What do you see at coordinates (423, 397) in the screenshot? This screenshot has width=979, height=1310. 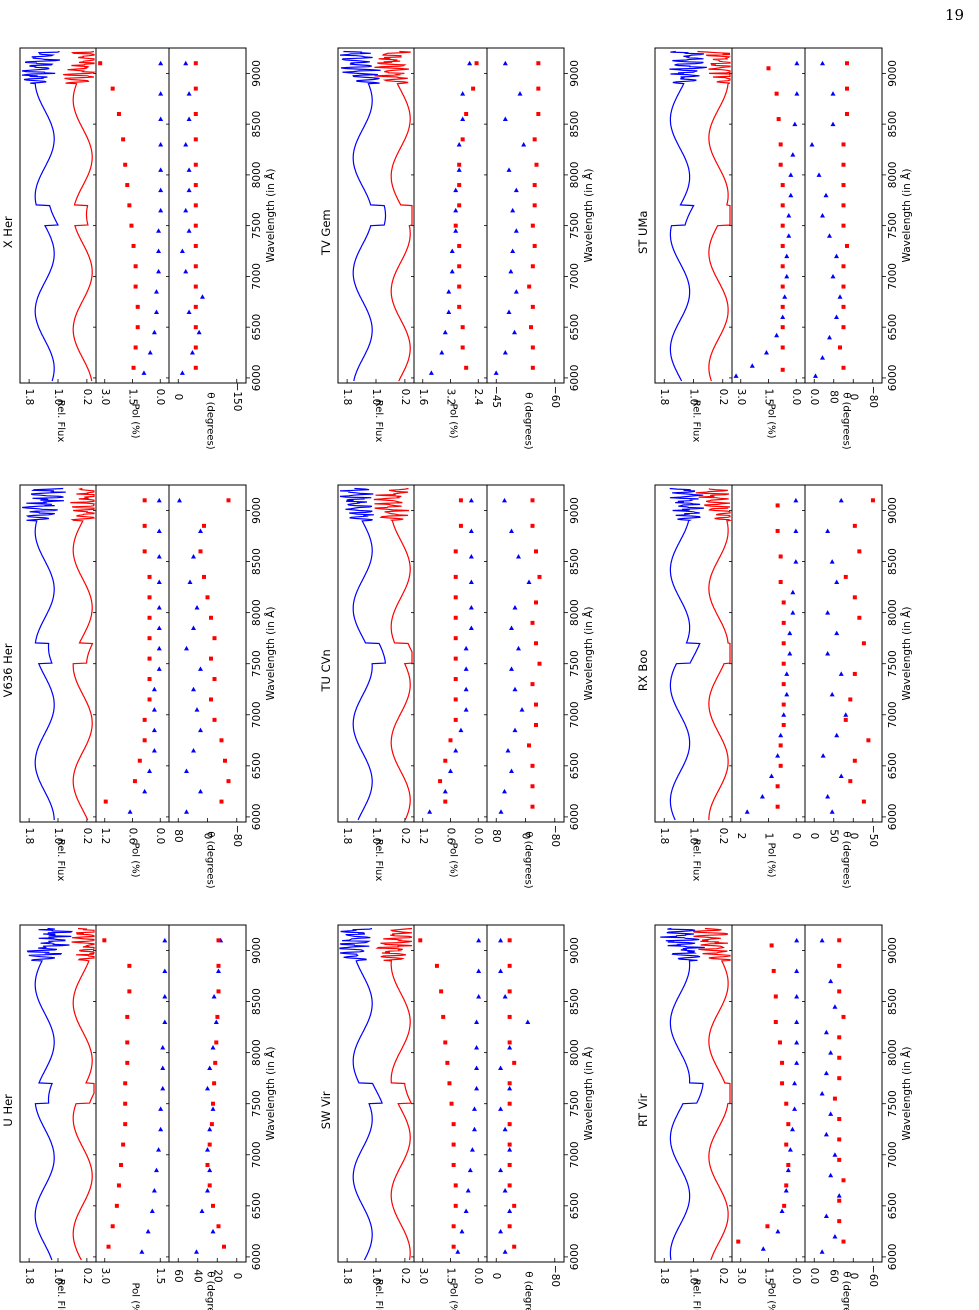 I see `pol-tick-label: 1.6` at bounding box center [423, 397].